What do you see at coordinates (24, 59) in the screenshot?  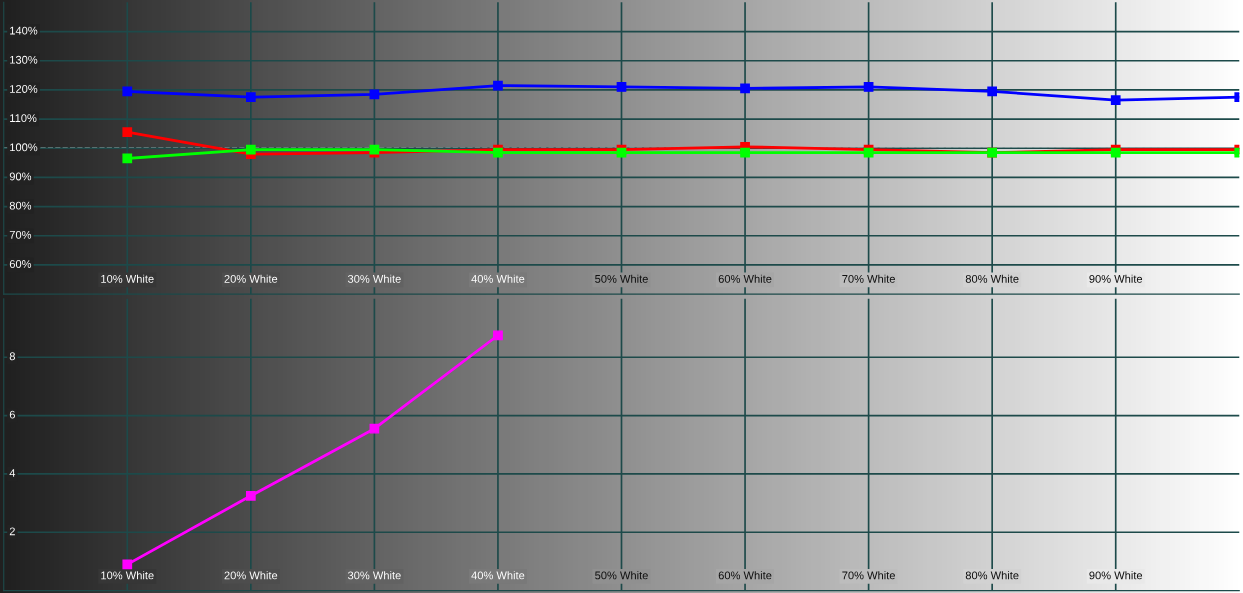 I see `y-tick-label: 130%` at bounding box center [24, 59].